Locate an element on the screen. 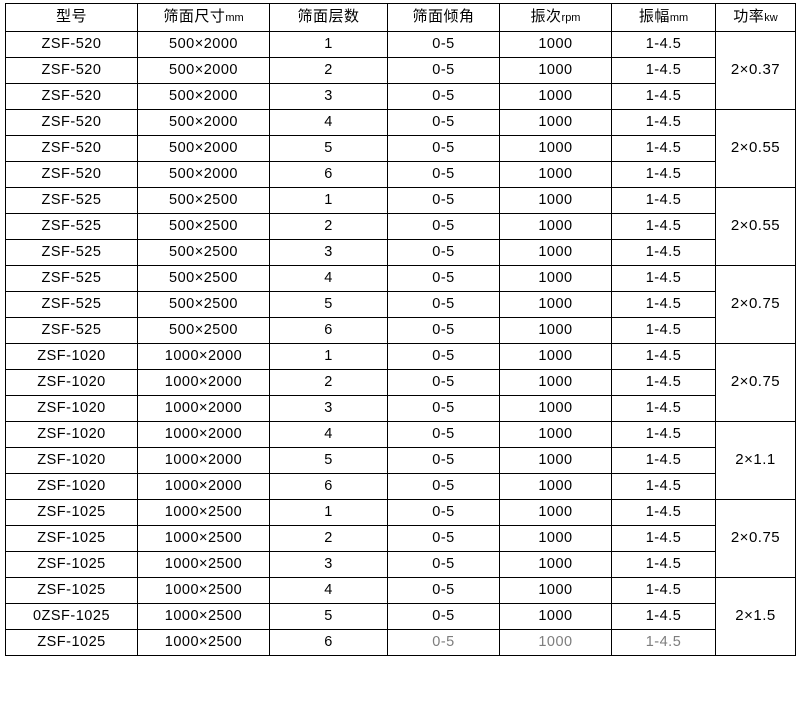  table-row: ZSF-525 500×2500 5 0-5 1000 1-4.5 is located at coordinates (400, 304).